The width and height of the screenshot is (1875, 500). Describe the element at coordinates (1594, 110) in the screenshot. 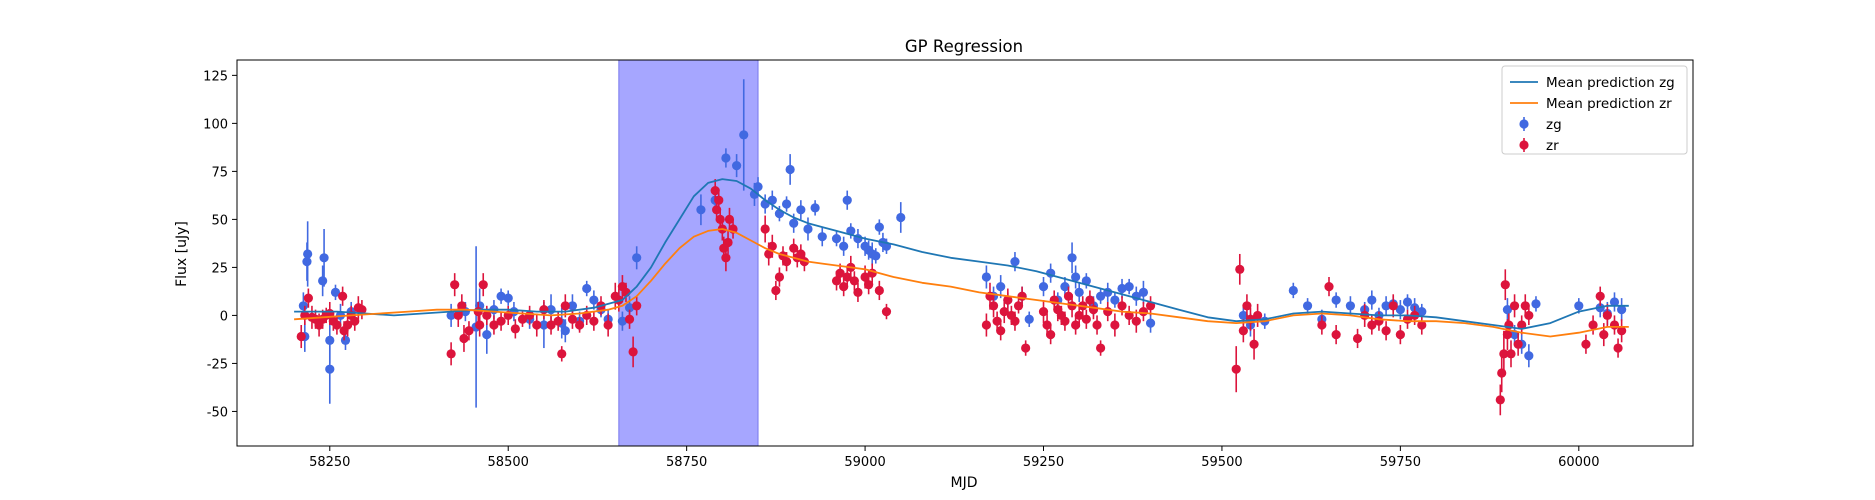

I see `legend: Mean prediction zg Mean prediction zr zg zr` at that location.